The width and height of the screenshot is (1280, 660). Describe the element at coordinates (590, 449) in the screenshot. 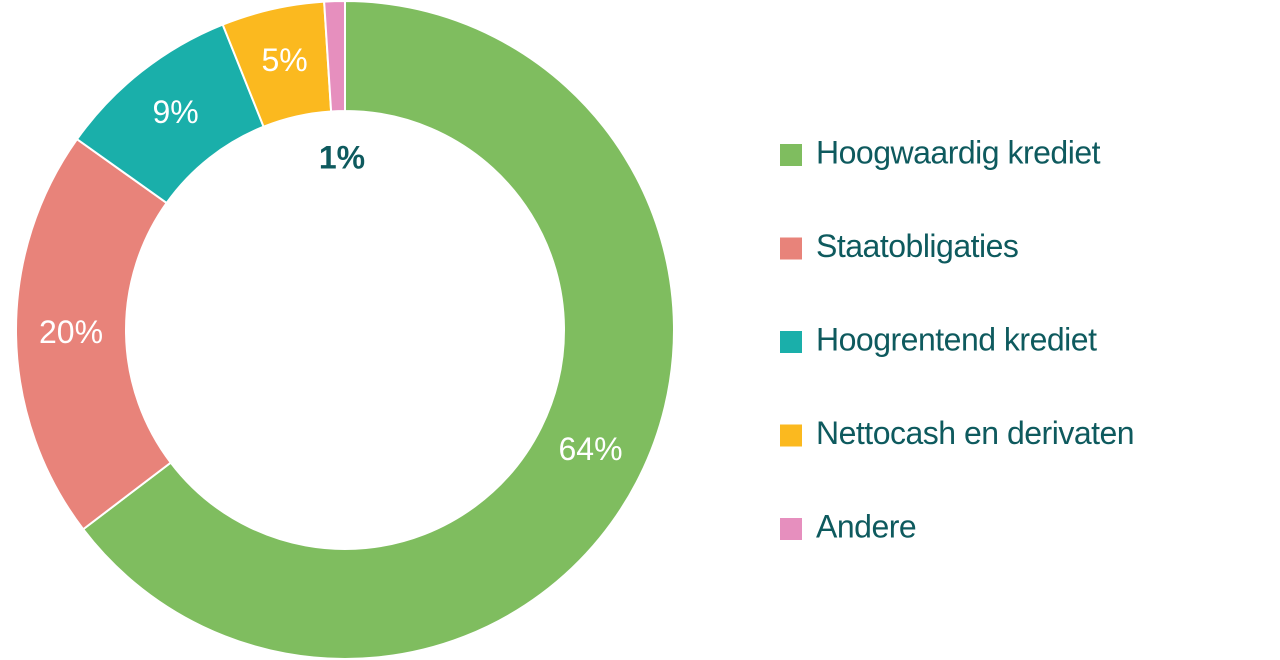

I see `data-label: 64%` at that location.